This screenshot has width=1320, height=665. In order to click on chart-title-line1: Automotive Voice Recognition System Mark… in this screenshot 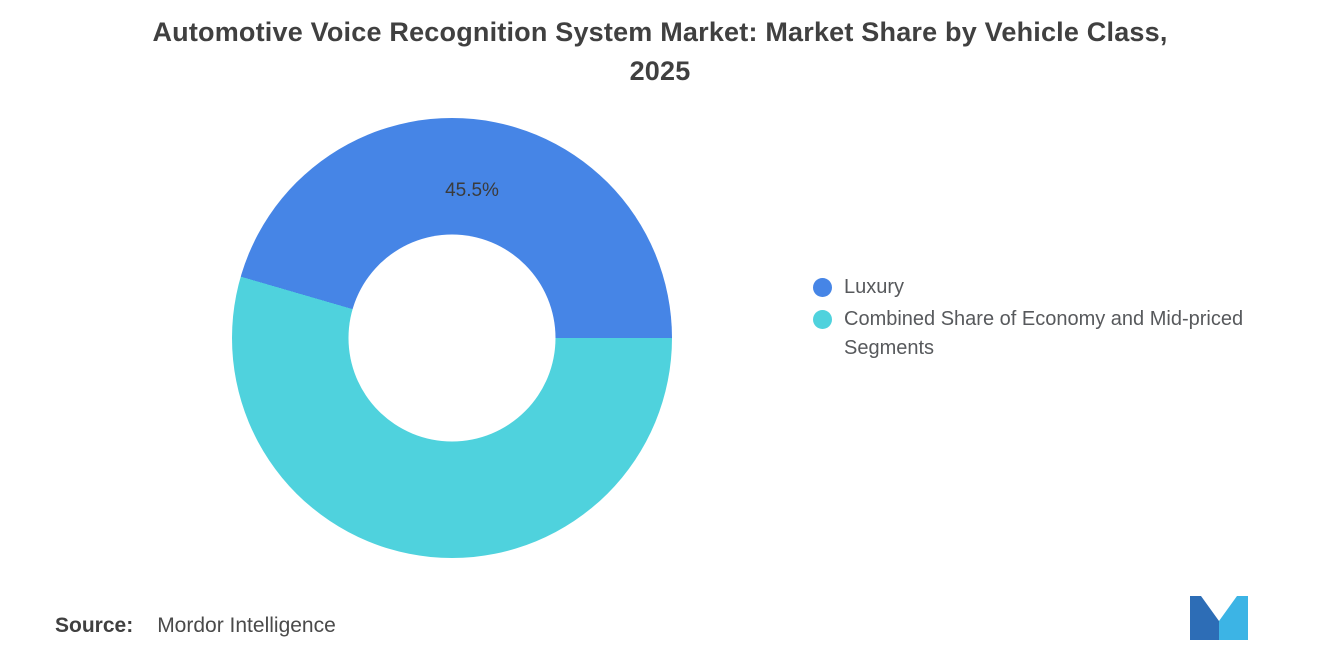, I will do `click(660, 32)`.